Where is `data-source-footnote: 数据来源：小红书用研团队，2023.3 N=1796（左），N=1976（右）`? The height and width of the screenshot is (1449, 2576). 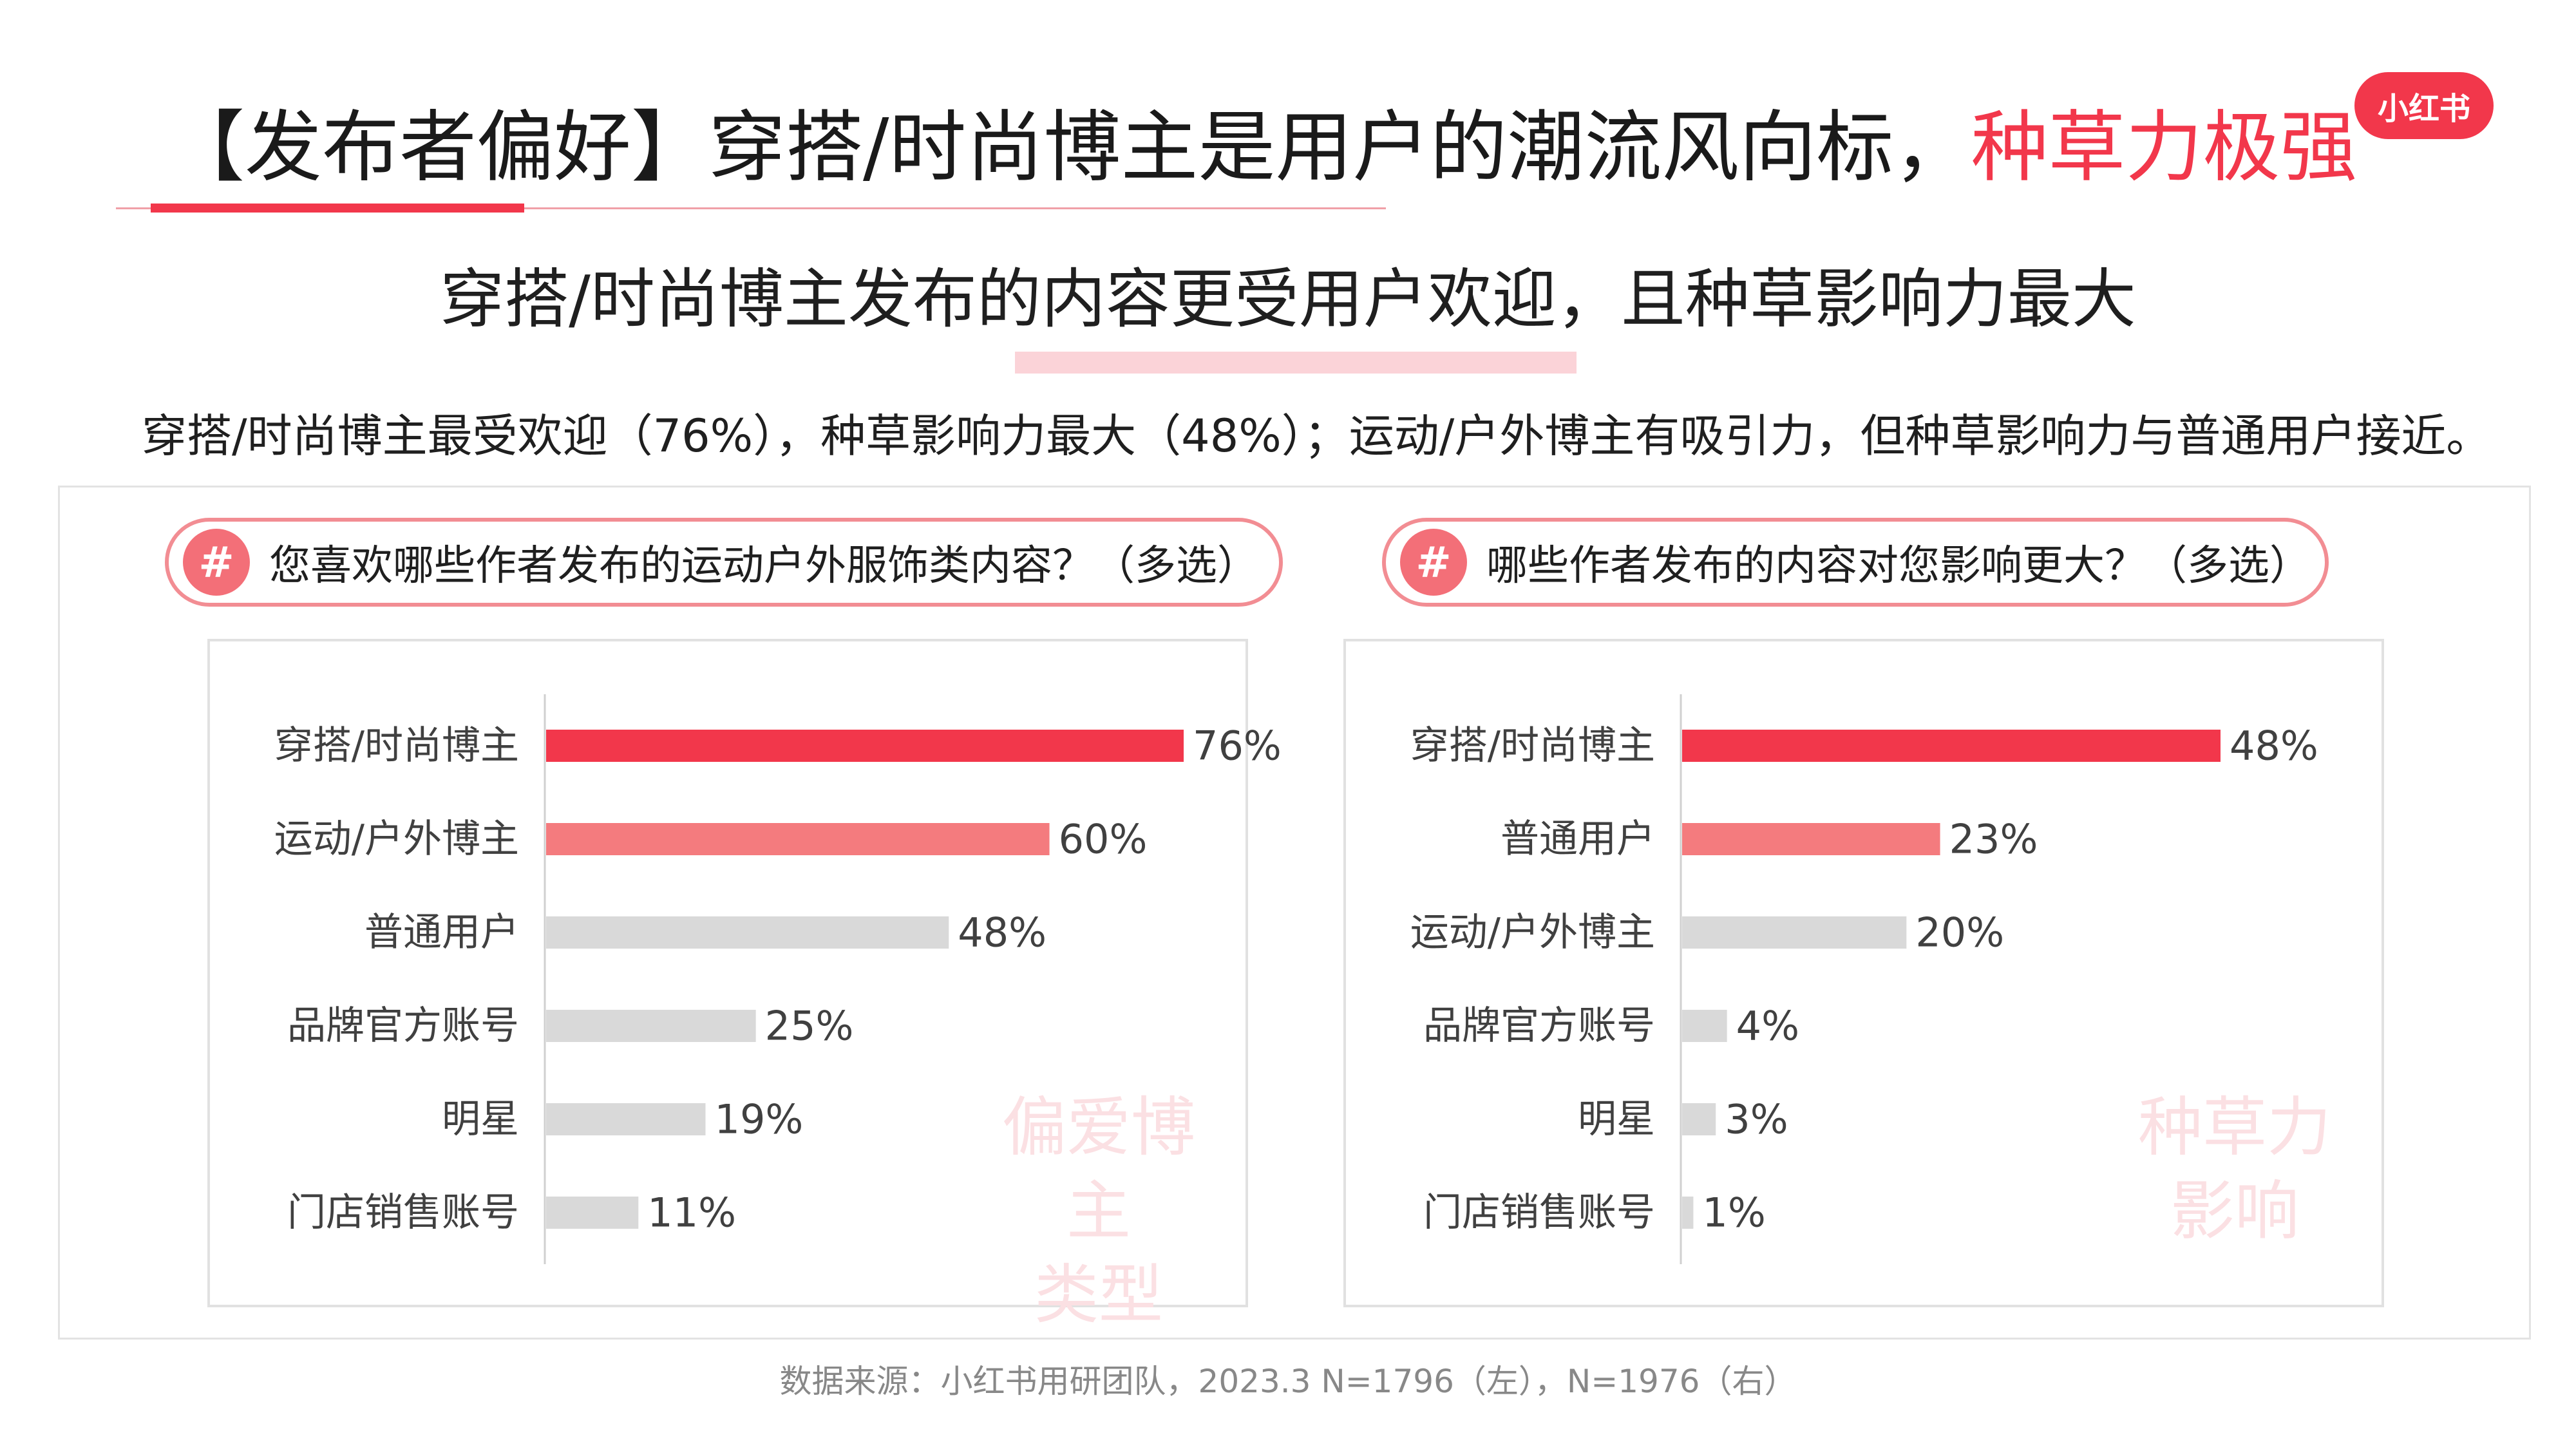
data-source-footnote: 数据来源：小红书用研团队，2023.3 N=1796（左），N=1976（右） is located at coordinates (1288, 1382).